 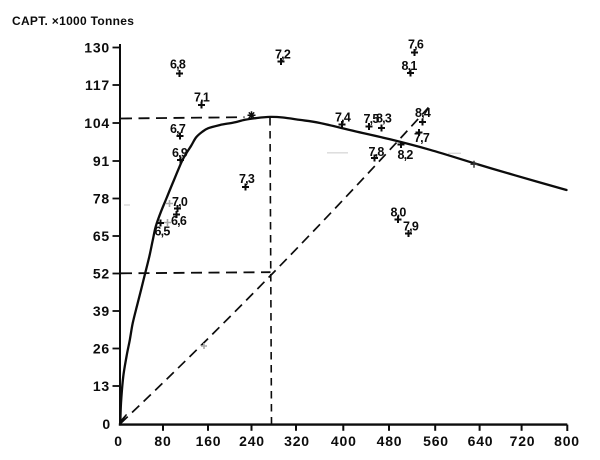 I want to click on svg-text: 7,1, so click(x=202, y=98).